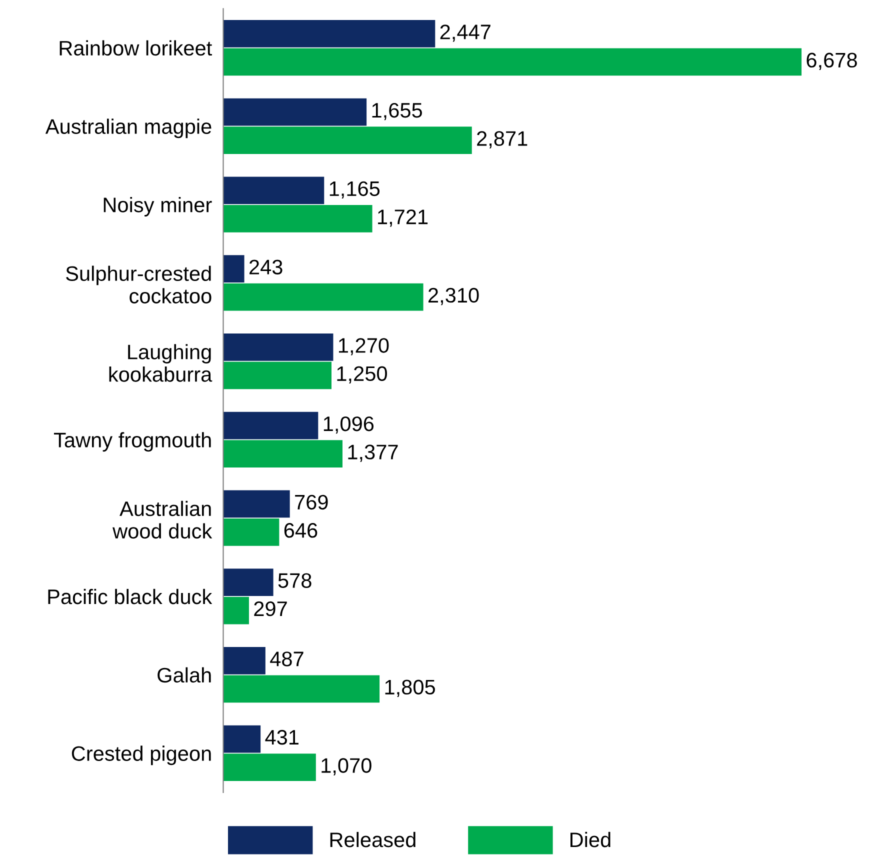 This screenshot has width=893, height=866. Describe the element at coordinates (831, 61) in the screenshot. I see `data-label: 6,678` at that location.